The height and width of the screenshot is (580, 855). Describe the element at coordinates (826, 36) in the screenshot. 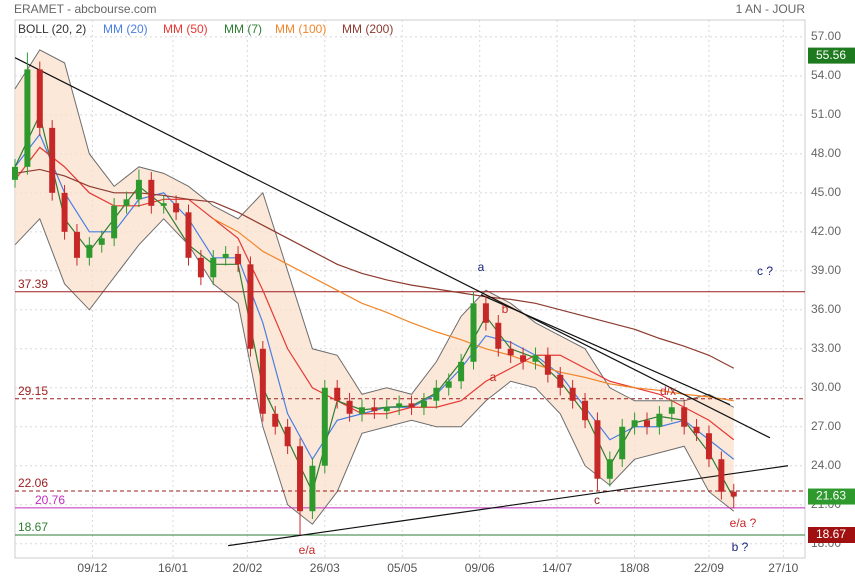

I see `y-tick-label: 57.00` at that location.